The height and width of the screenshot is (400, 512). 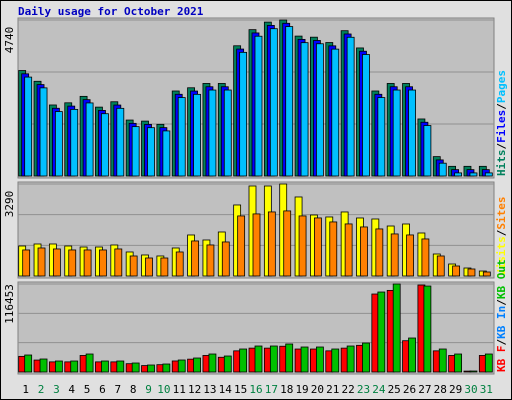 I want to click on x-tick-label: 5, so click(x=87, y=389).